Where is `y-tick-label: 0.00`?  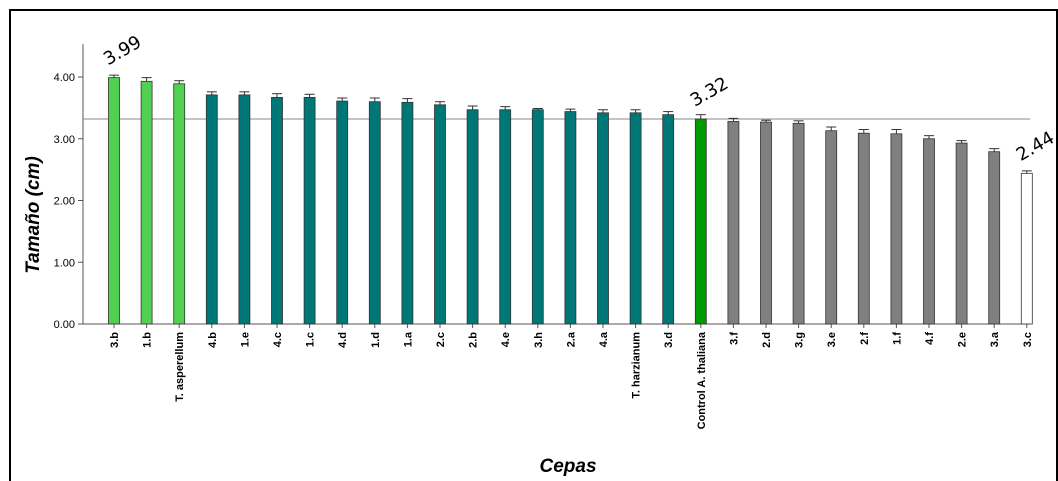 y-tick-label: 0.00 is located at coordinates (64, 325).